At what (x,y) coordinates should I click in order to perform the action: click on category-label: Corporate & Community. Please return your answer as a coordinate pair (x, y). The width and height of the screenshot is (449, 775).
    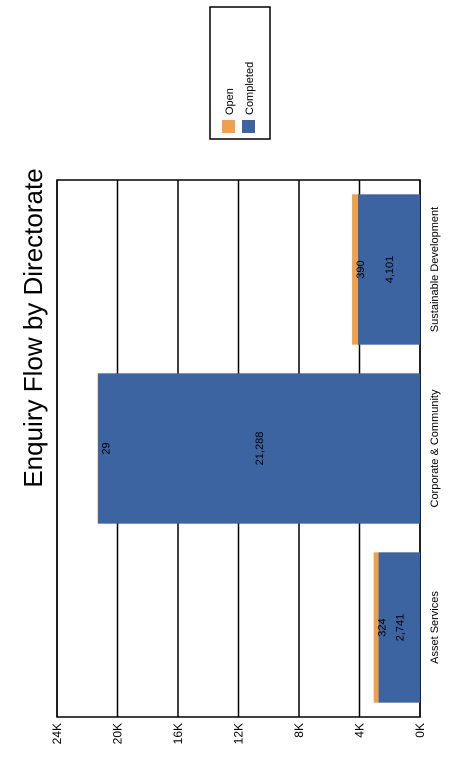
    Looking at the image, I should click on (435, 448).